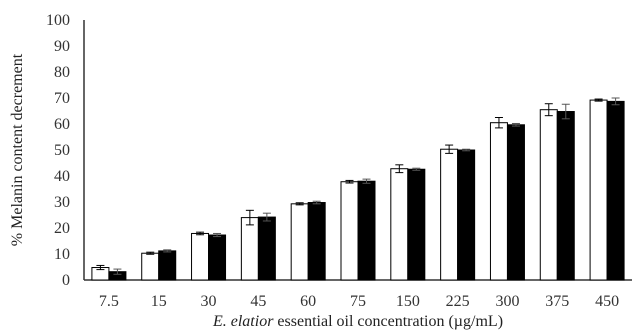  I want to click on x-tick-label: 15, so click(159, 301).